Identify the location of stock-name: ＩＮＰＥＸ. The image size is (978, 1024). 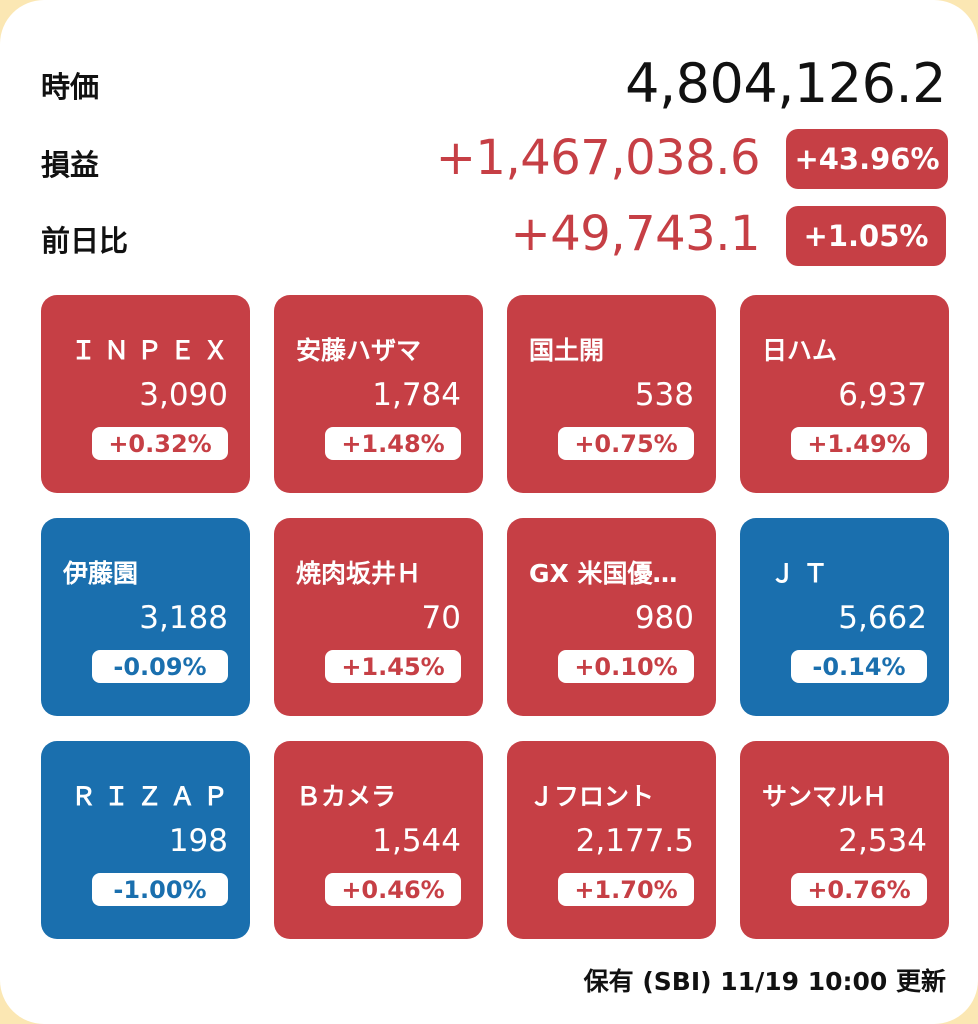
(154, 350).